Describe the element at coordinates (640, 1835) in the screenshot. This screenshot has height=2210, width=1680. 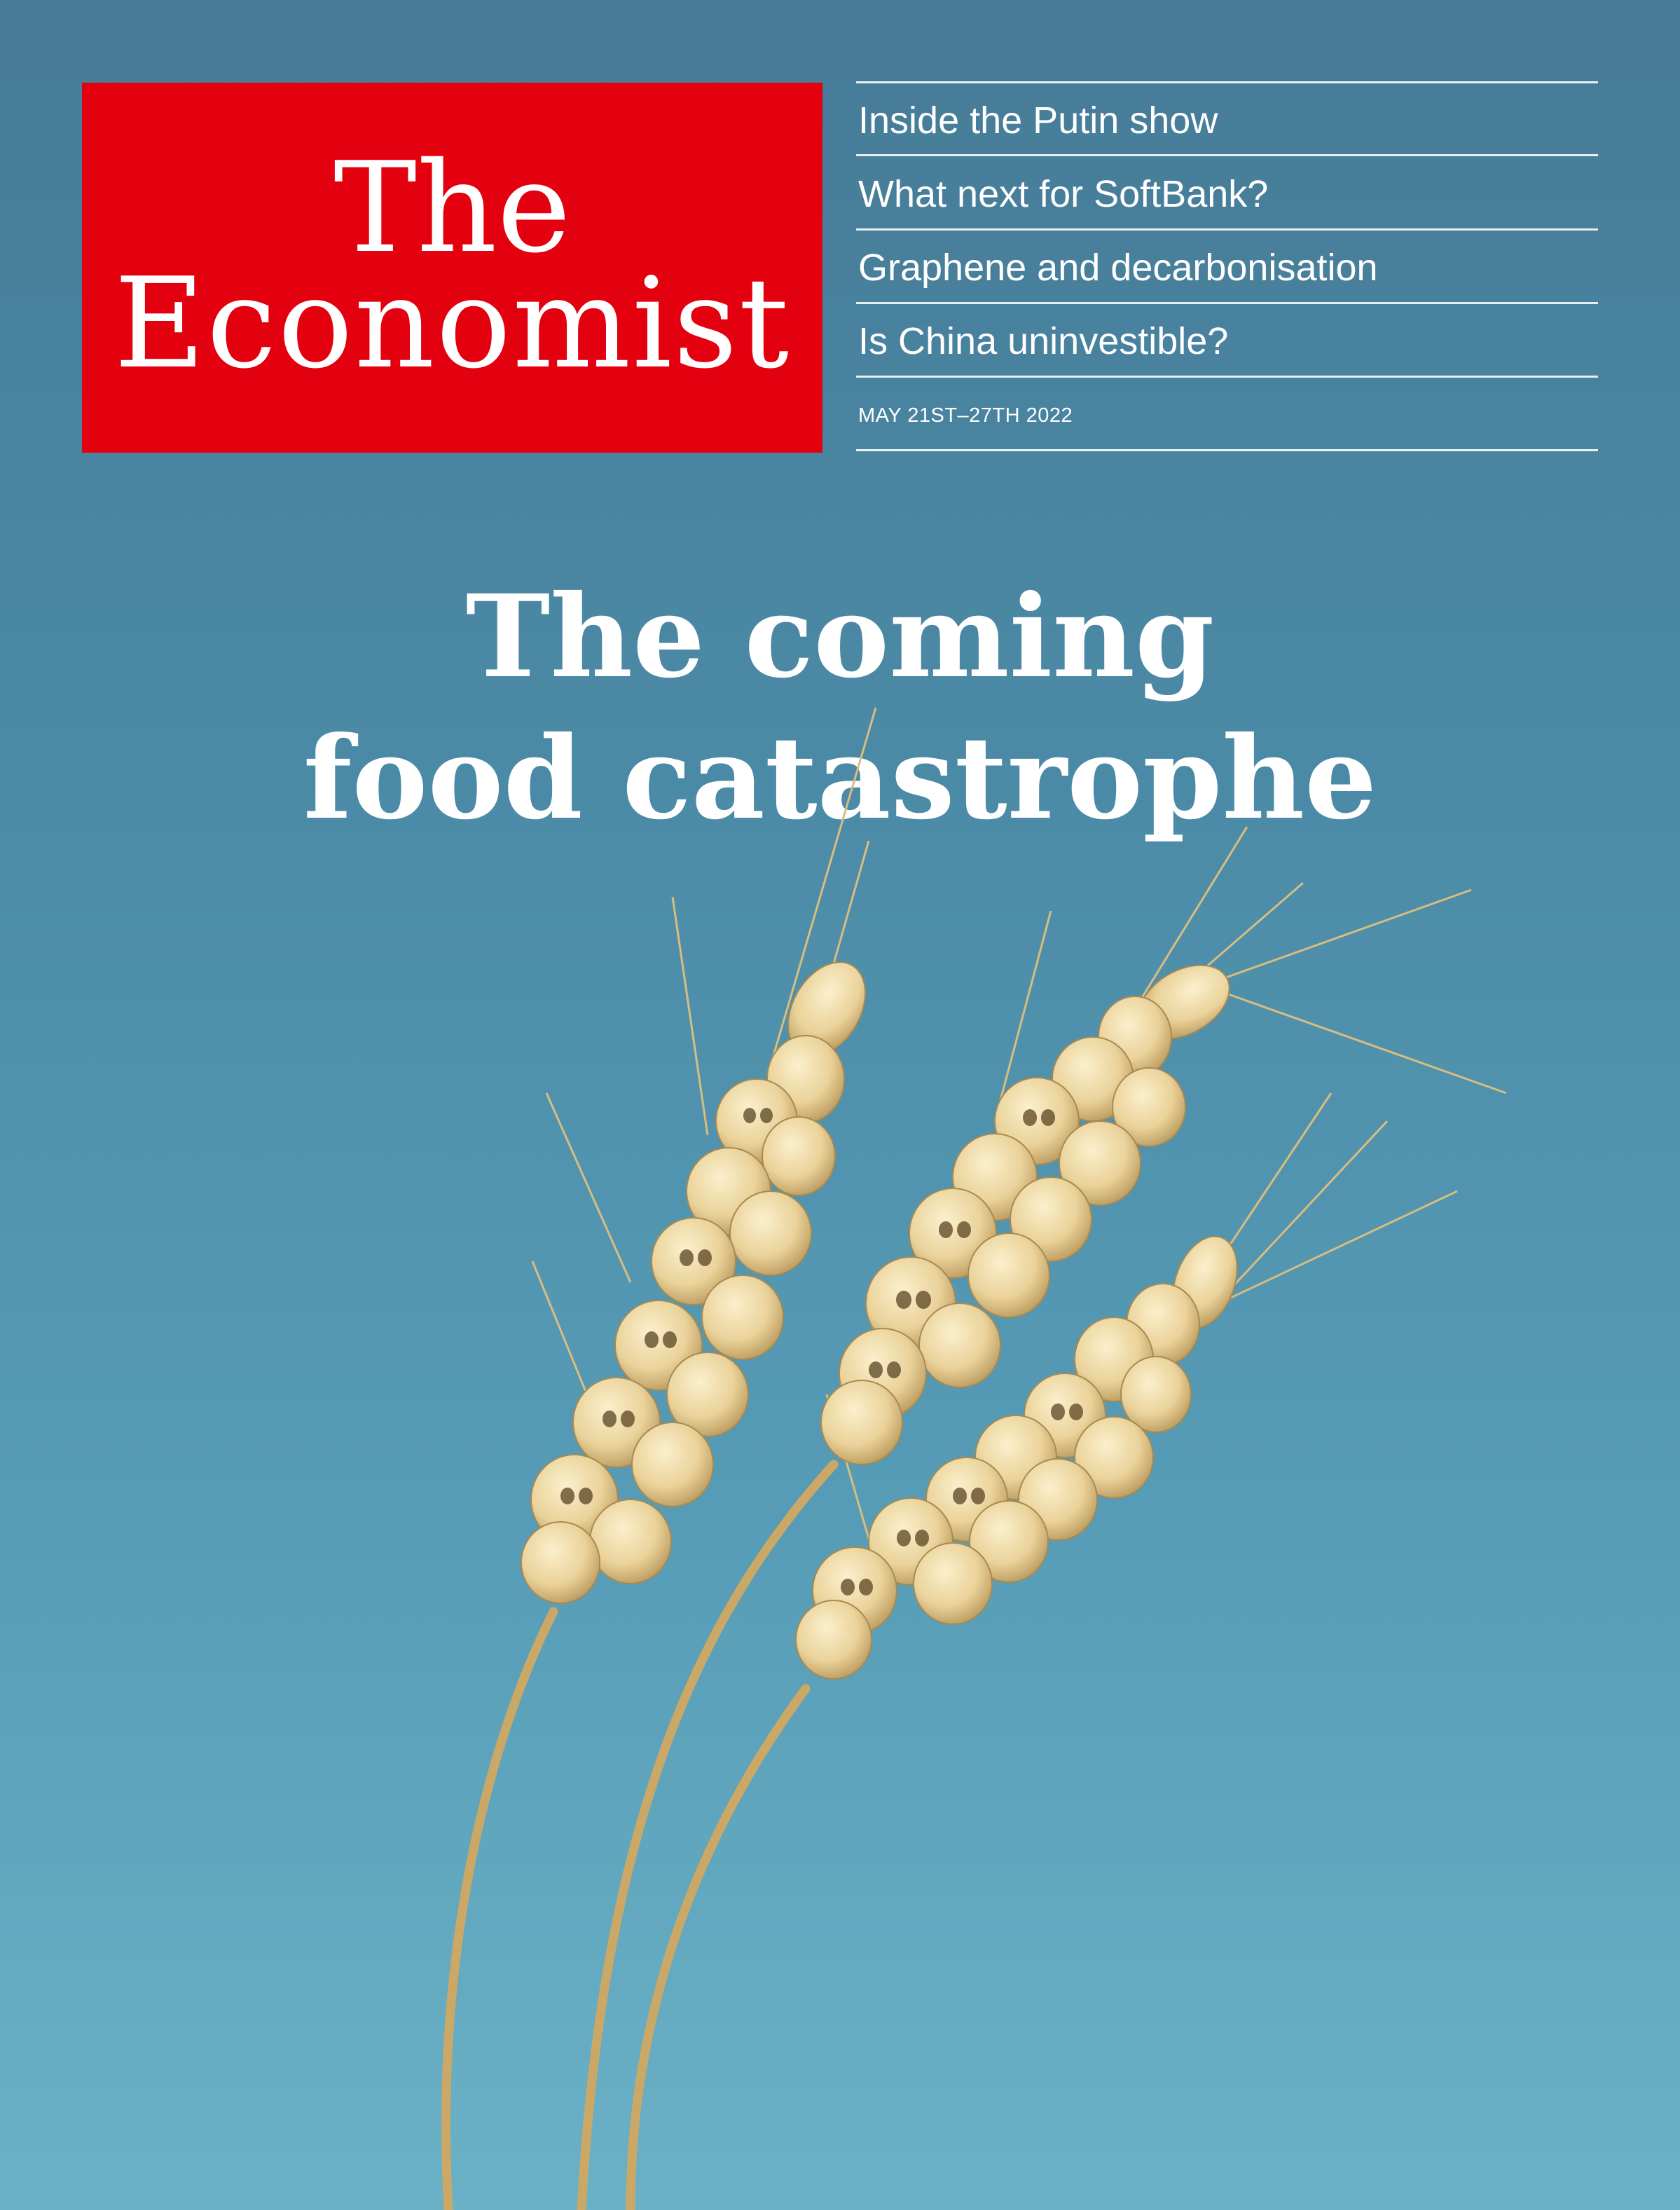
I see `wheat-stems` at that location.